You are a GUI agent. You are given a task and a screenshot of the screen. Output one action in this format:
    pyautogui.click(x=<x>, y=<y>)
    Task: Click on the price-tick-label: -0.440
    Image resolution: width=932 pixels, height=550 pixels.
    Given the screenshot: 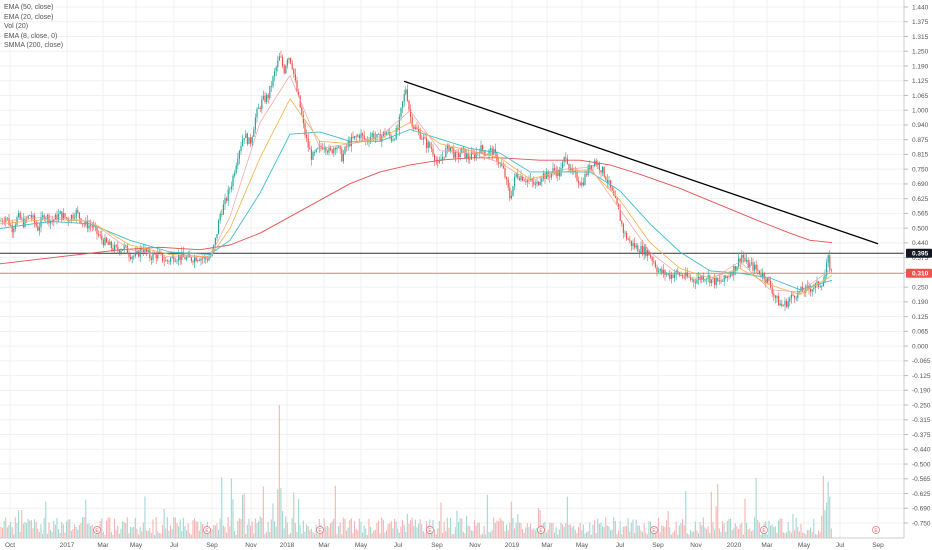 What is the action you would take?
    pyautogui.click(x=921, y=450)
    